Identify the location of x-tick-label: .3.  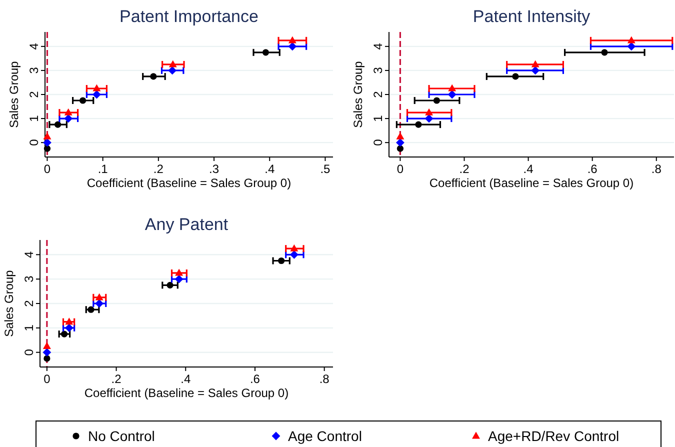
(214, 169).